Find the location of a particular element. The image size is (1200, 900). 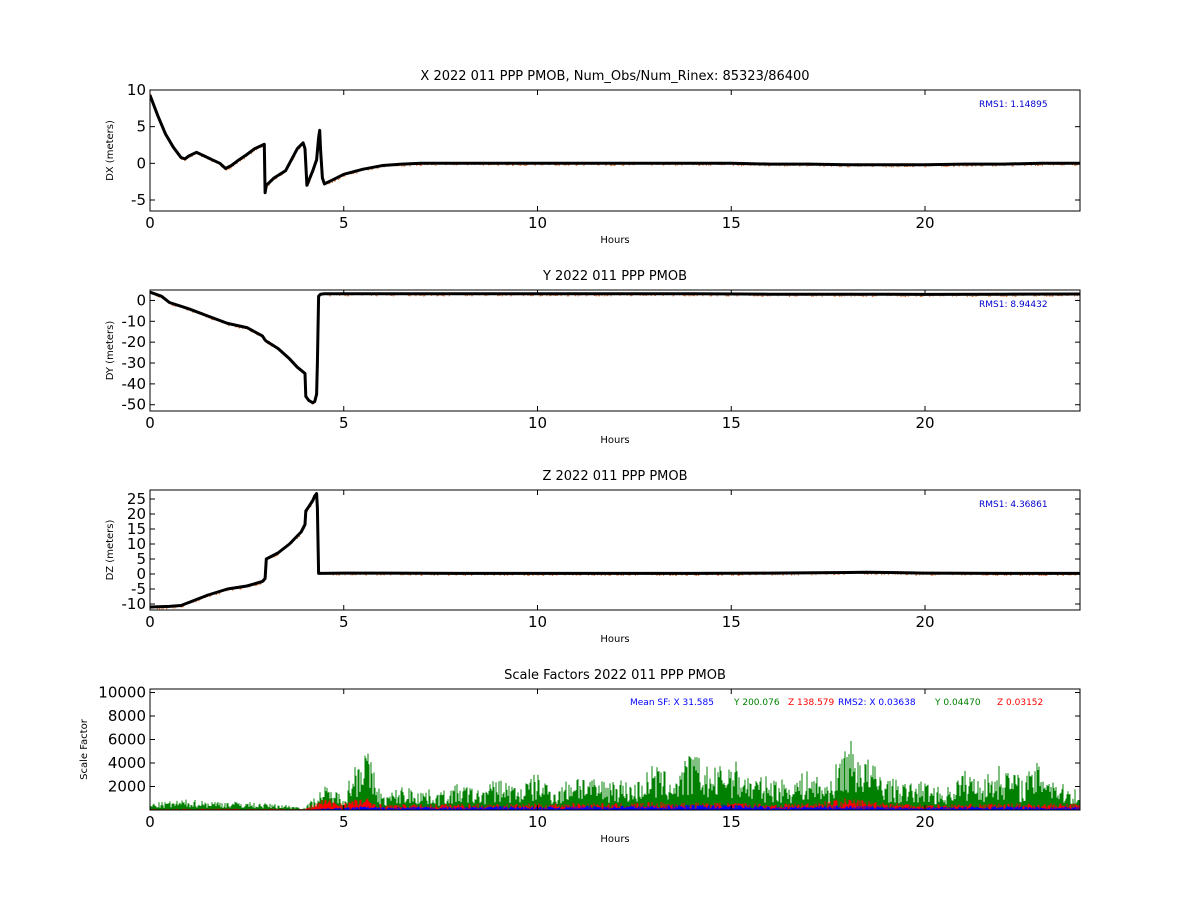

sf-annotation-5: Y 0.04470 is located at coordinates (957, 703).